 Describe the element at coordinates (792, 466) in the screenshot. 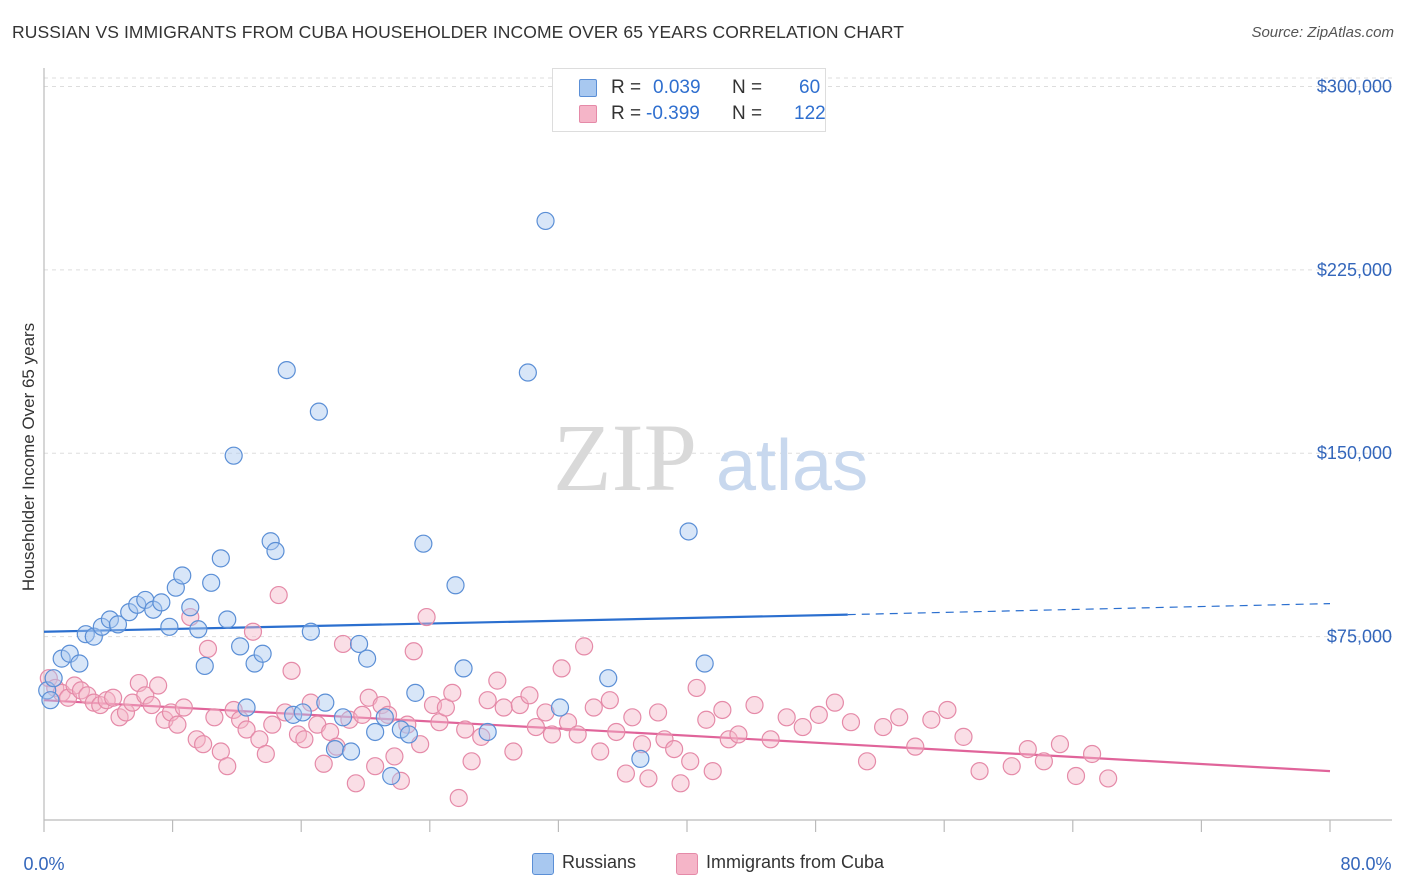

I see `watermark-atlas: atlas` at that location.